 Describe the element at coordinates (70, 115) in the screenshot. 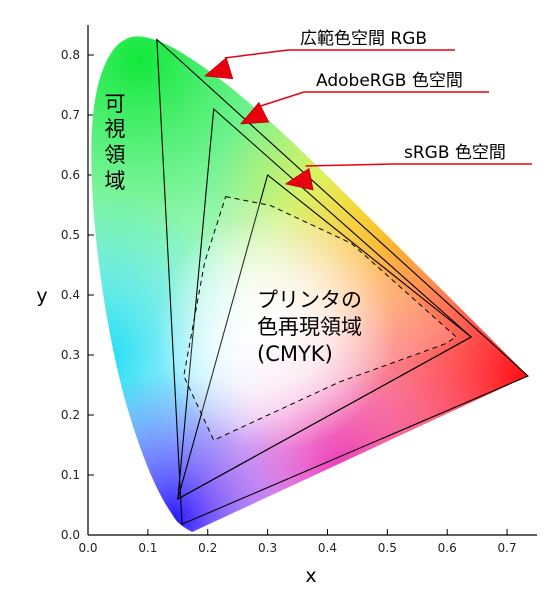

I see `y-tick-label: 0.7` at that location.